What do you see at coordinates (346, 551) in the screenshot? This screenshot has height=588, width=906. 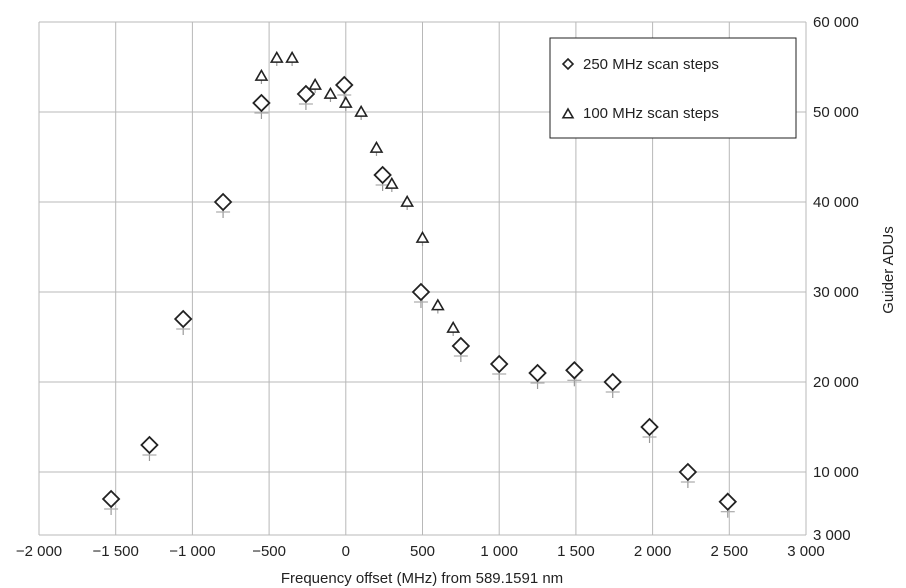 I see `x-tick-label: 0` at bounding box center [346, 551].